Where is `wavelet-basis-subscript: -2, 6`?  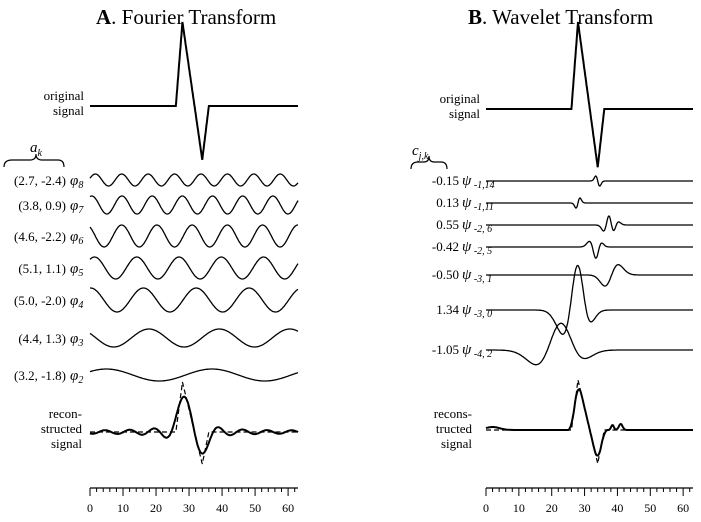
wavelet-basis-subscript: -2, 6 is located at coordinates (481, 229).